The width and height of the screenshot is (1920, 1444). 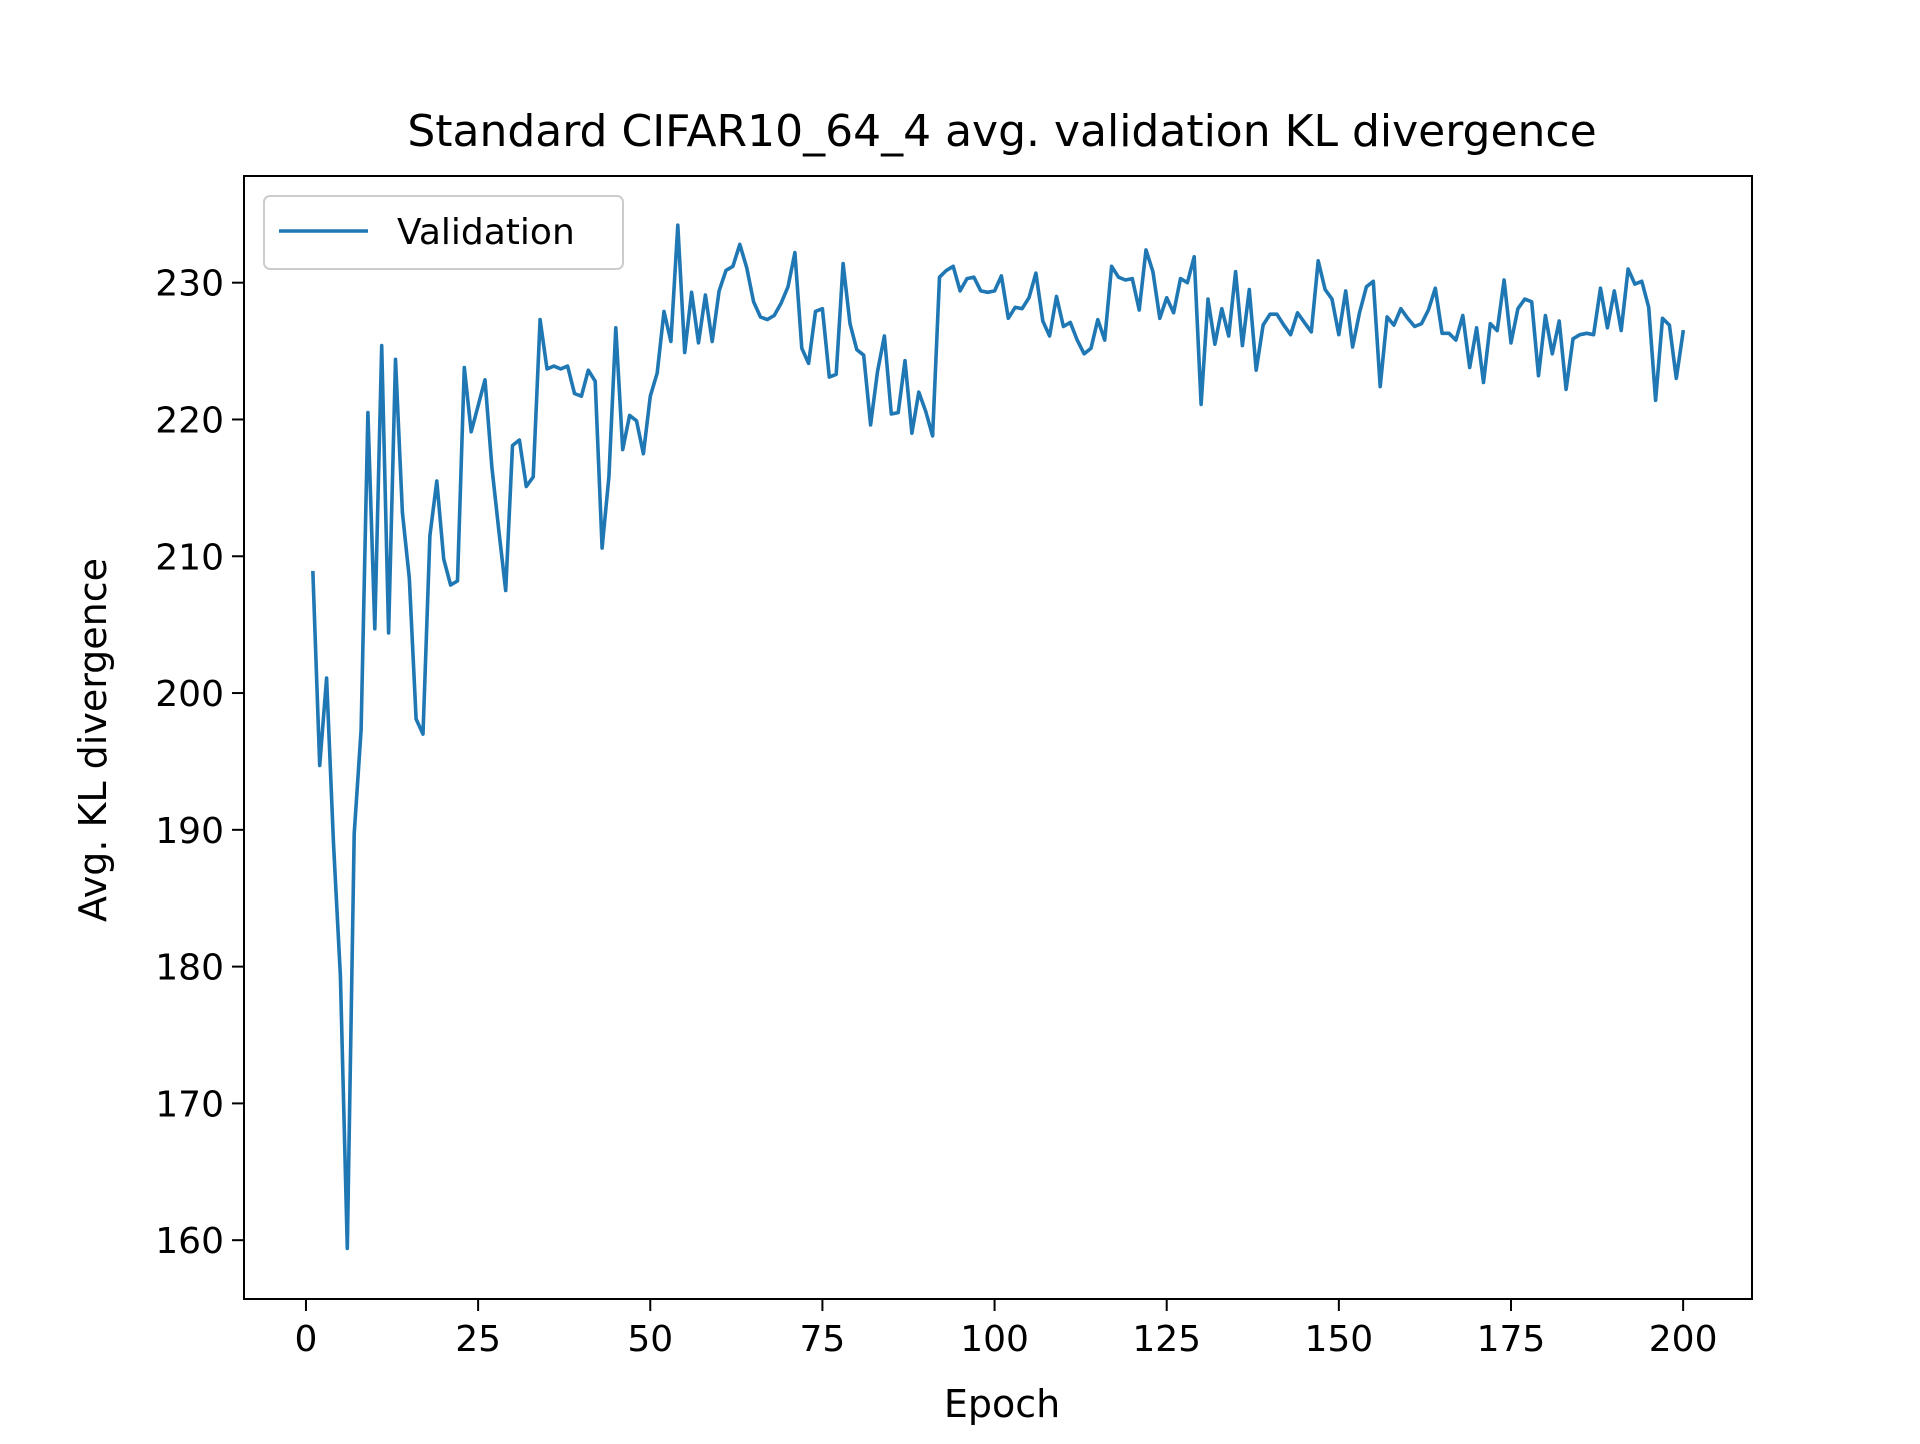 I want to click on x-tick-label: 75, so click(x=823, y=1339).